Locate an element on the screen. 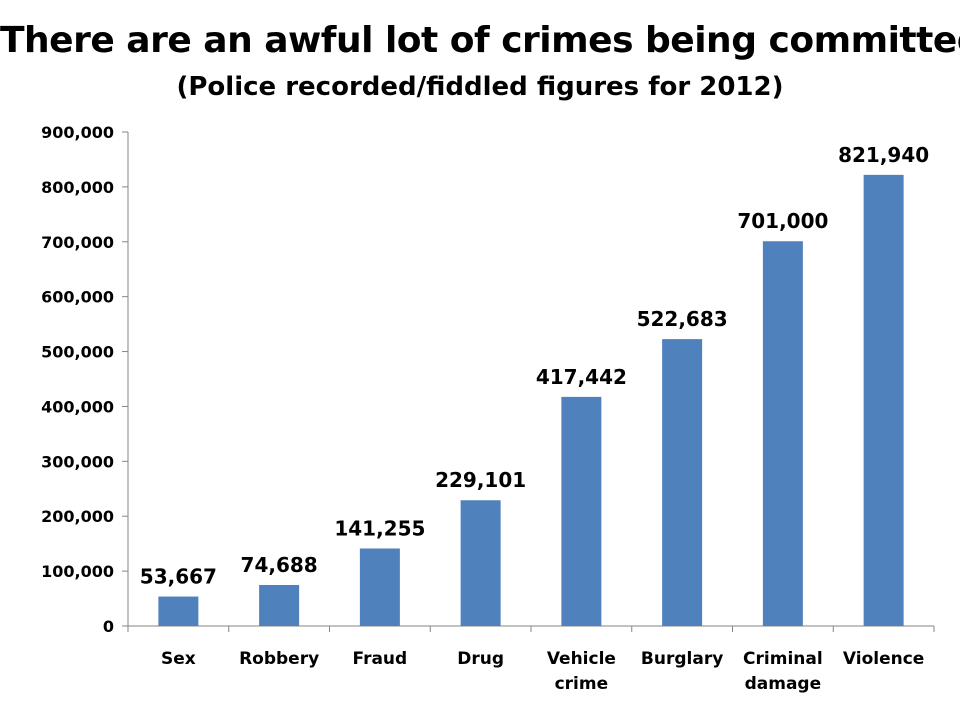  data-label: 53,667 is located at coordinates (178, 577).